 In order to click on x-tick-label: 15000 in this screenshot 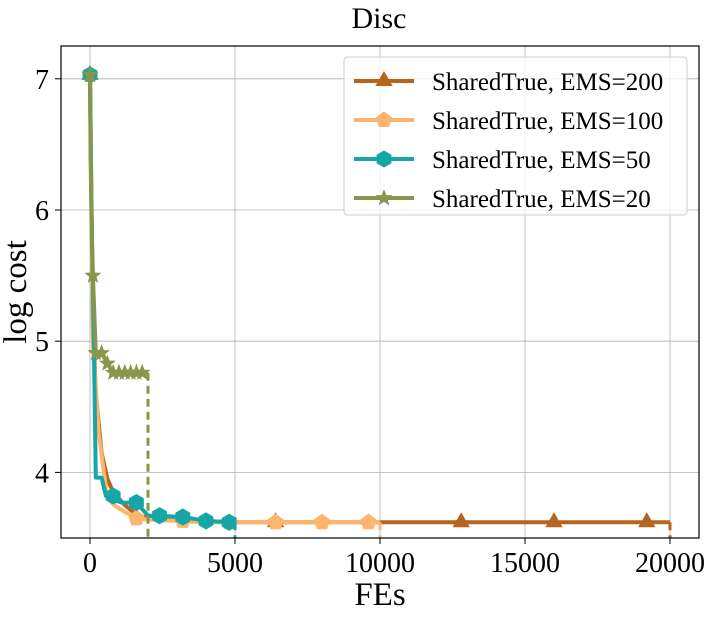, I will do `click(525, 563)`.